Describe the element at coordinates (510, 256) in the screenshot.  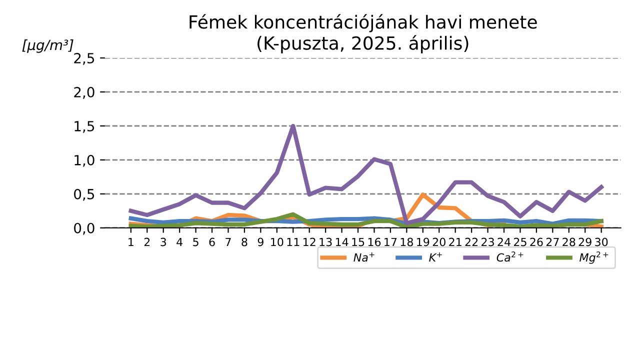
I see `legend-label: Ca$^{2+}$` at that location.